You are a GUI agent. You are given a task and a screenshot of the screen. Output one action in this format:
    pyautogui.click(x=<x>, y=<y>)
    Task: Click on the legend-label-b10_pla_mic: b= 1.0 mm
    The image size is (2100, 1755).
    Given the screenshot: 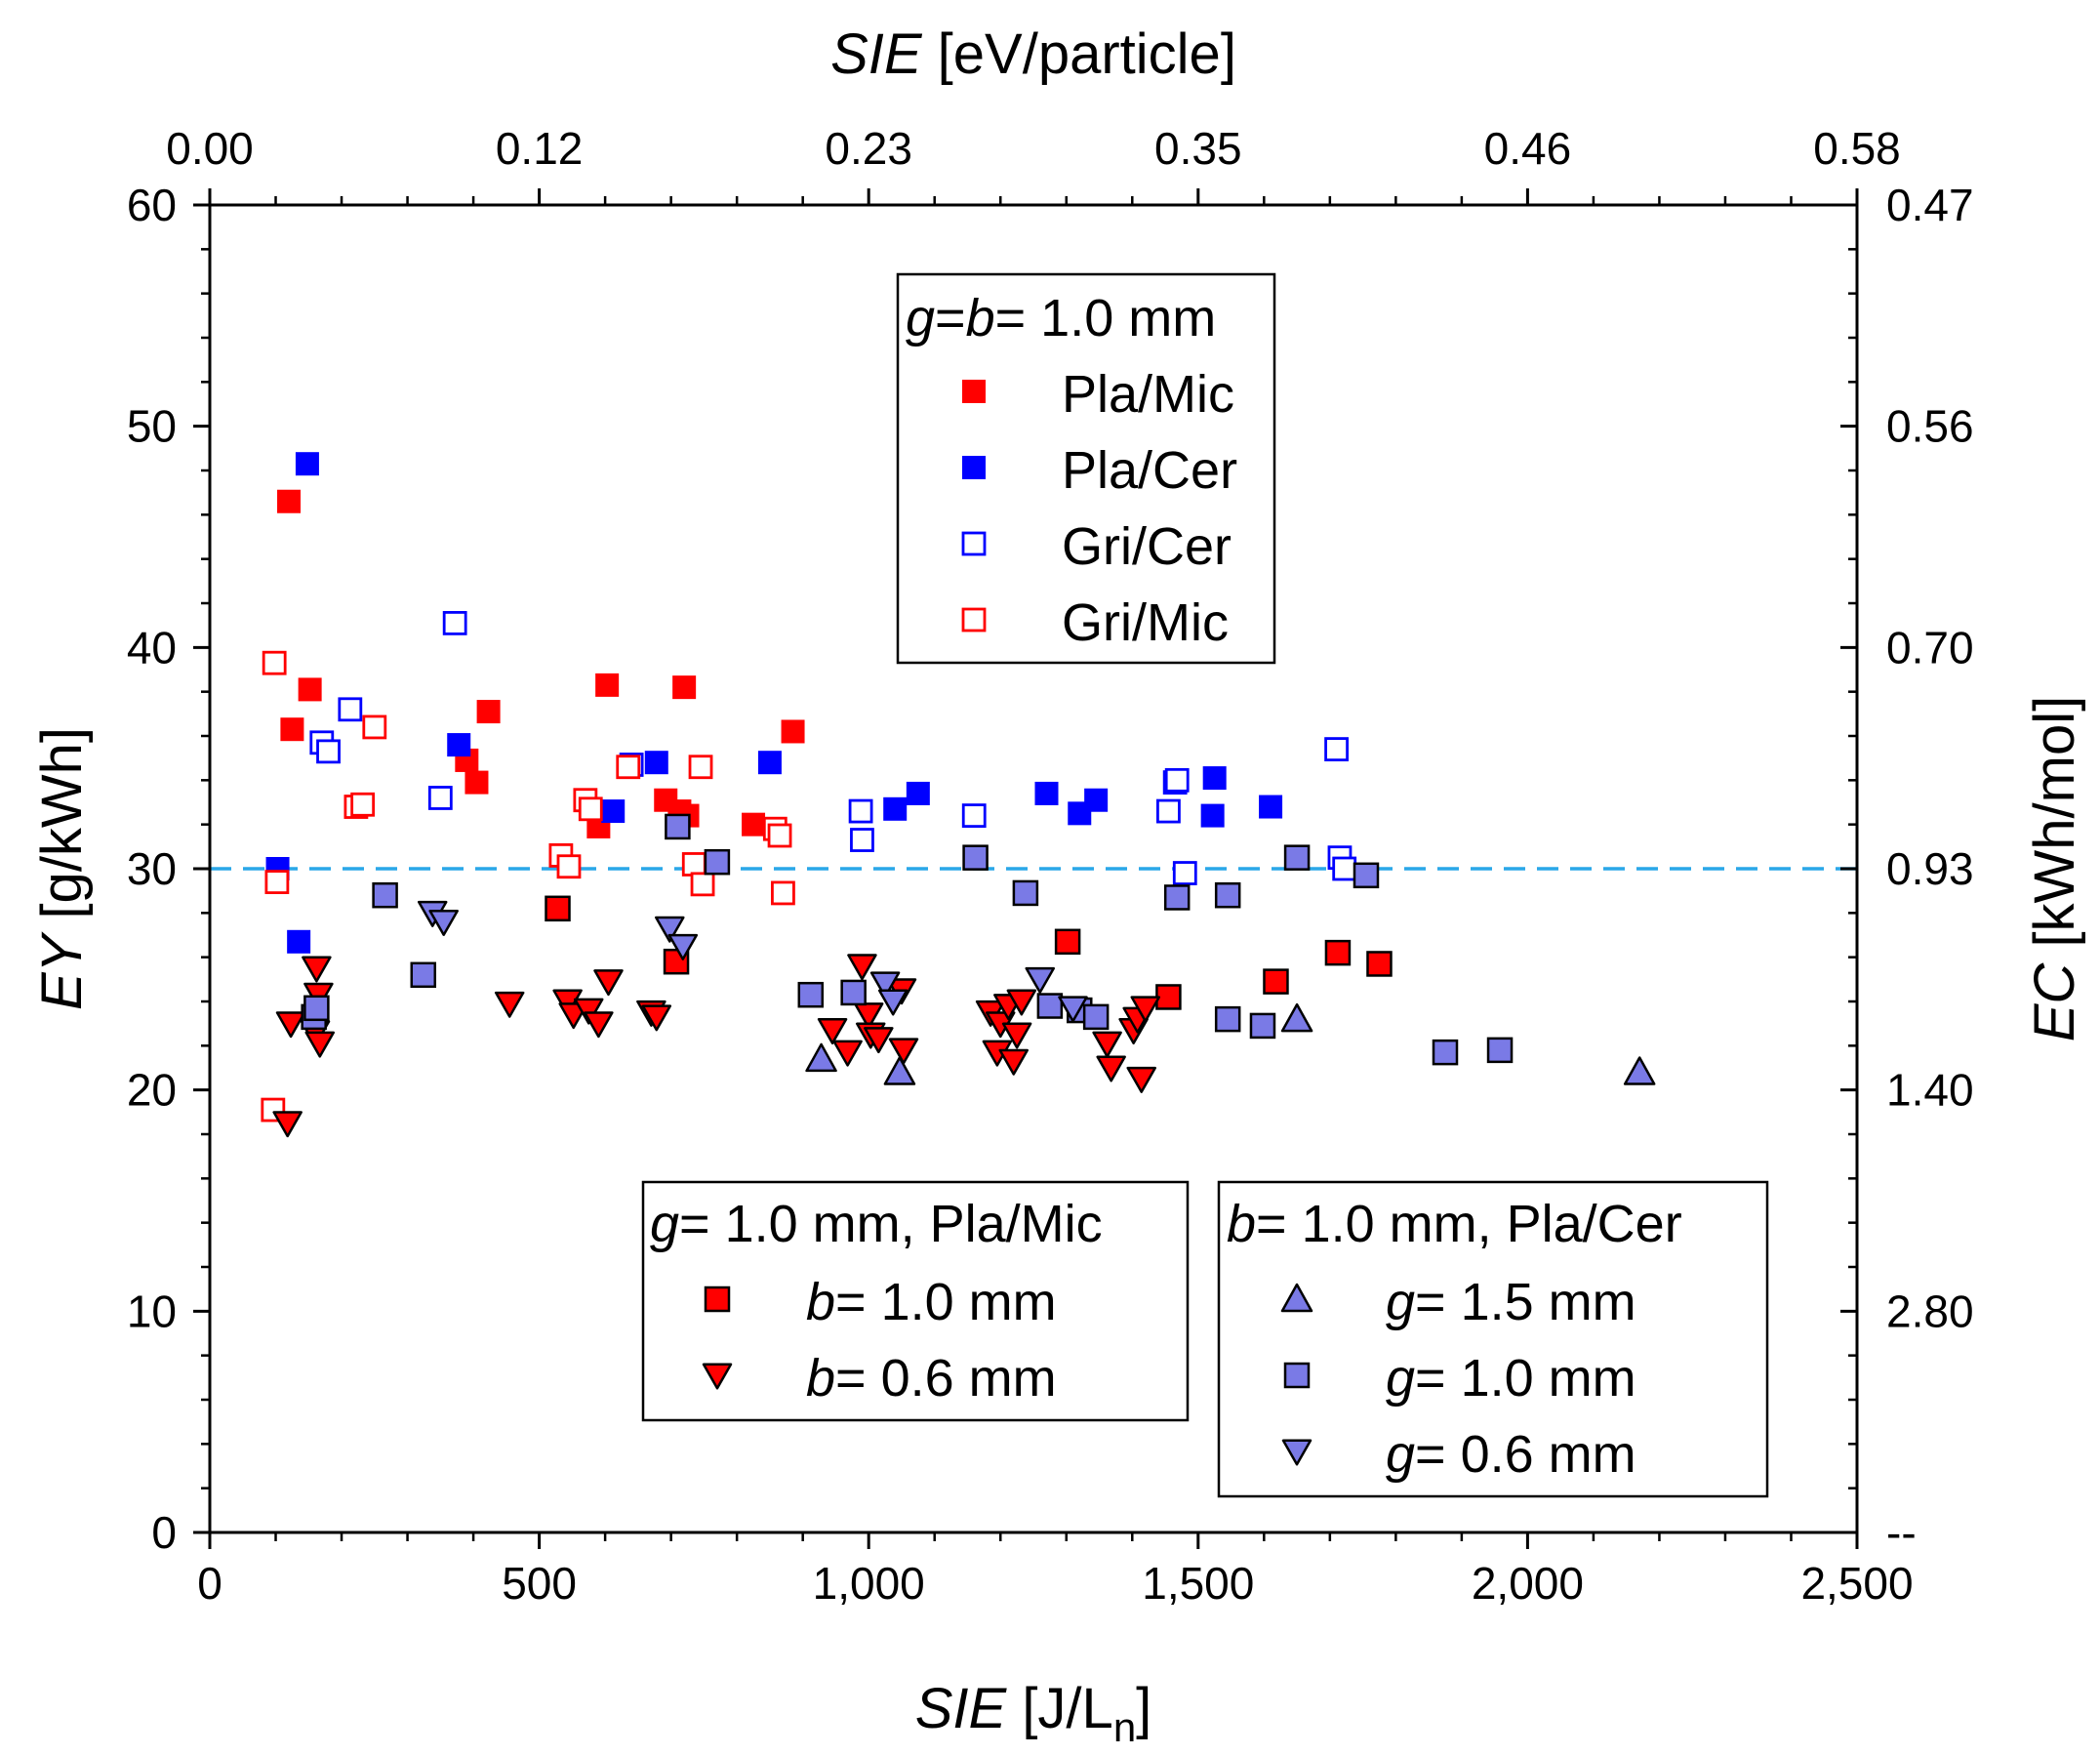 What is the action you would take?
    pyautogui.click(x=931, y=1302)
    